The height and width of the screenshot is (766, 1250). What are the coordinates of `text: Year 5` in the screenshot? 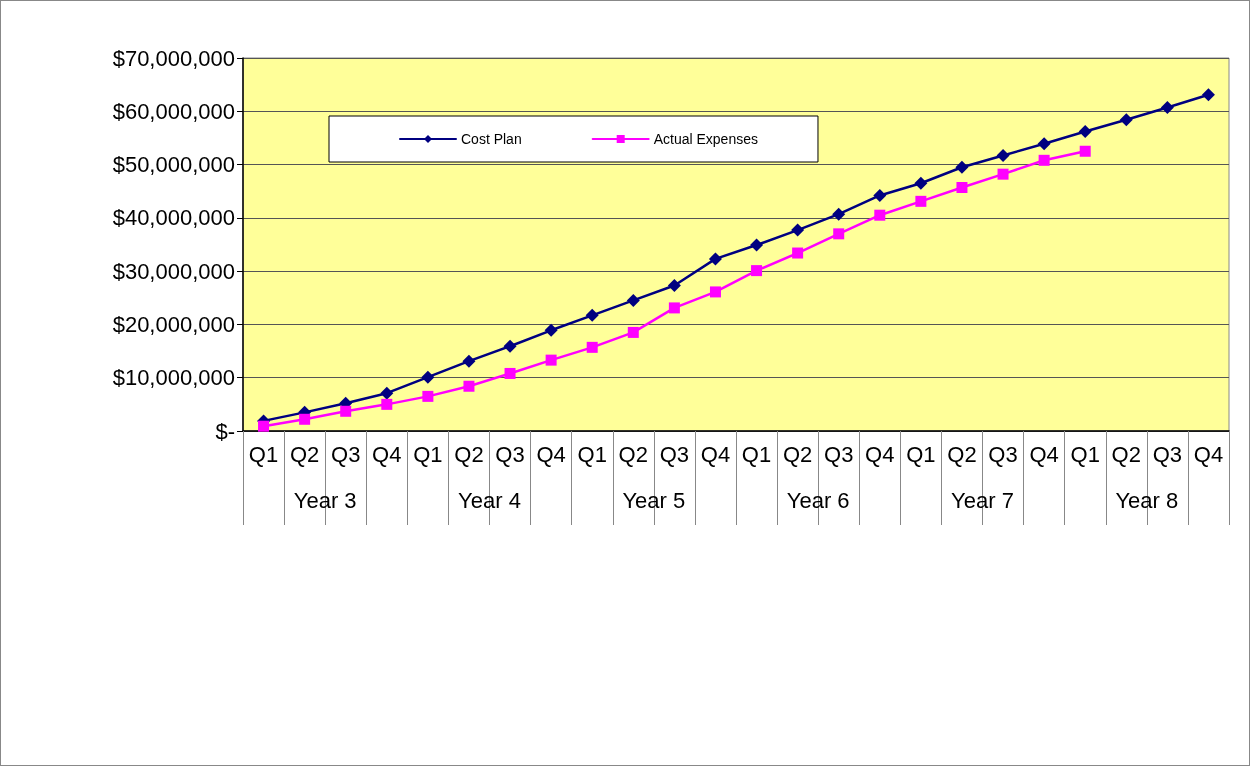 It's located at (654, 500).